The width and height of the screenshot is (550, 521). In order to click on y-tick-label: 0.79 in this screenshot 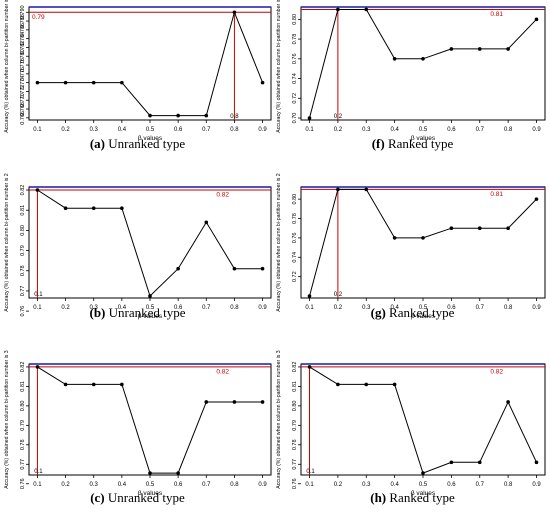, I will do `click(23, 425)`.